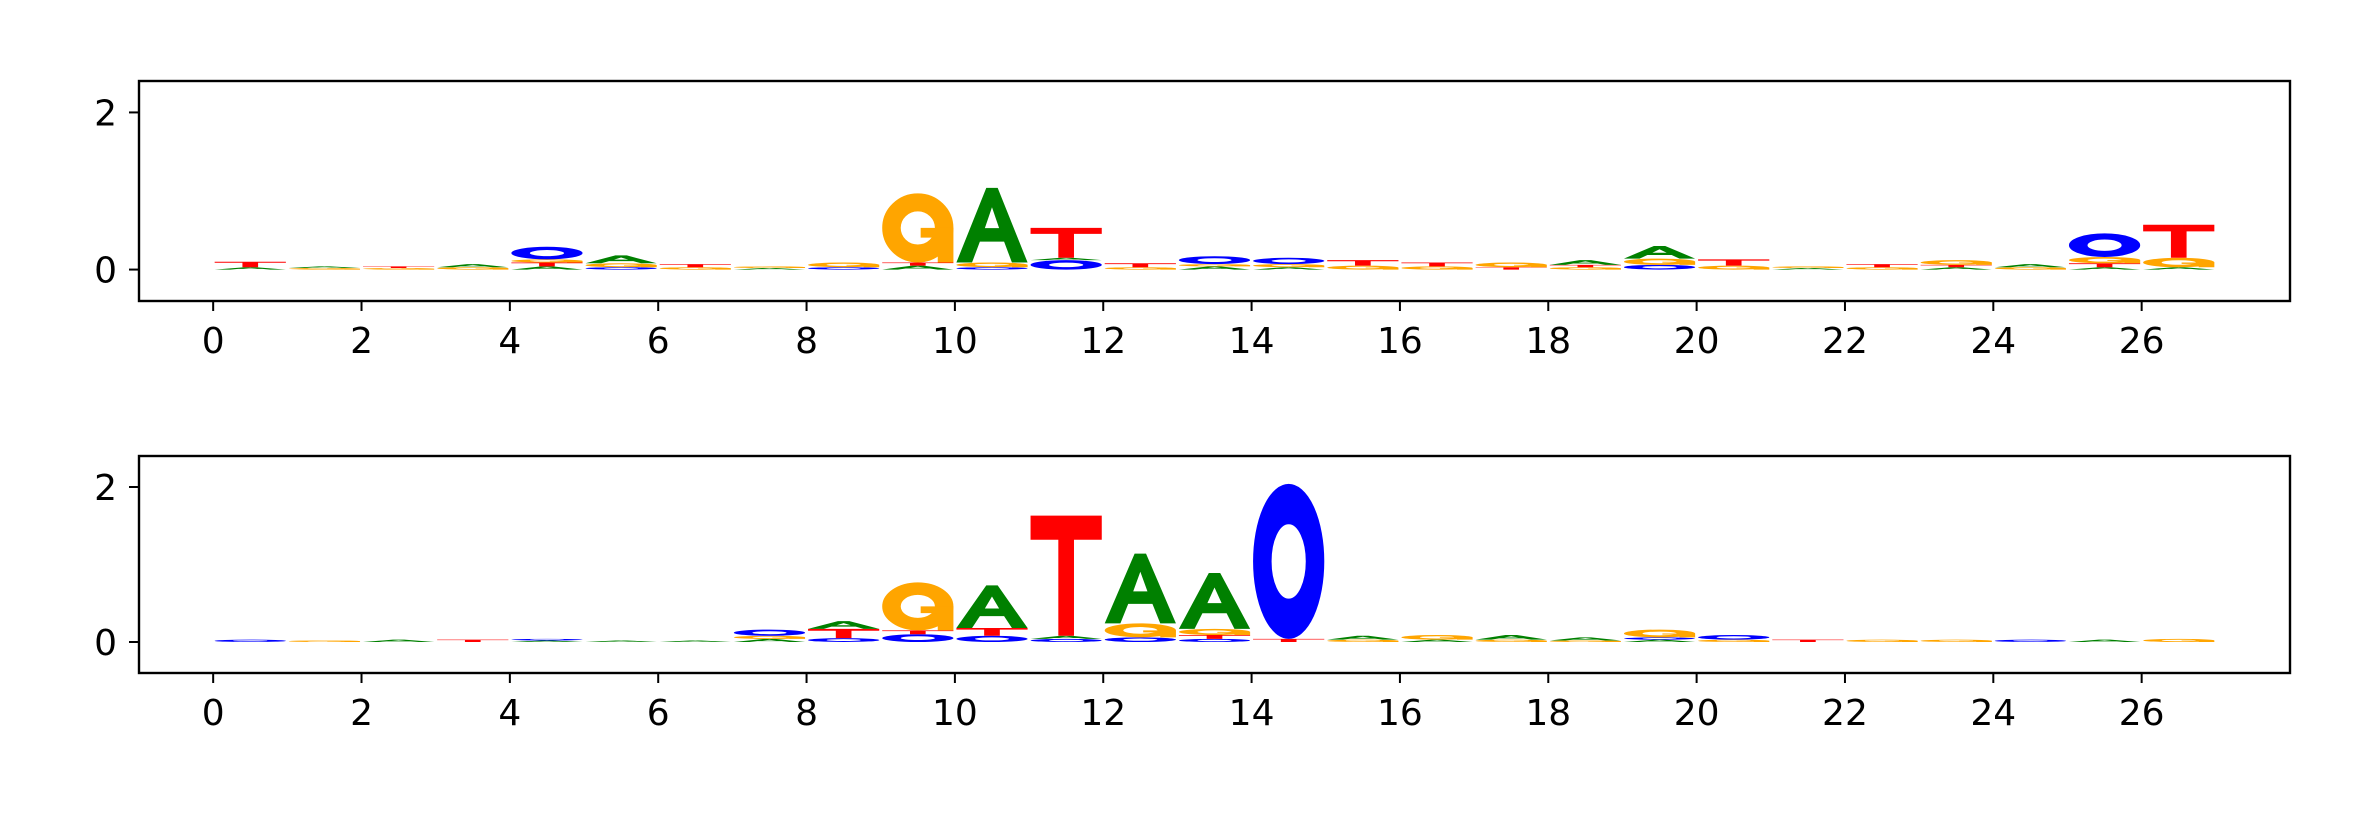 This screenshot has height=826, width=2362. I want to click on x-tick-label: 4, so click(509, 341).